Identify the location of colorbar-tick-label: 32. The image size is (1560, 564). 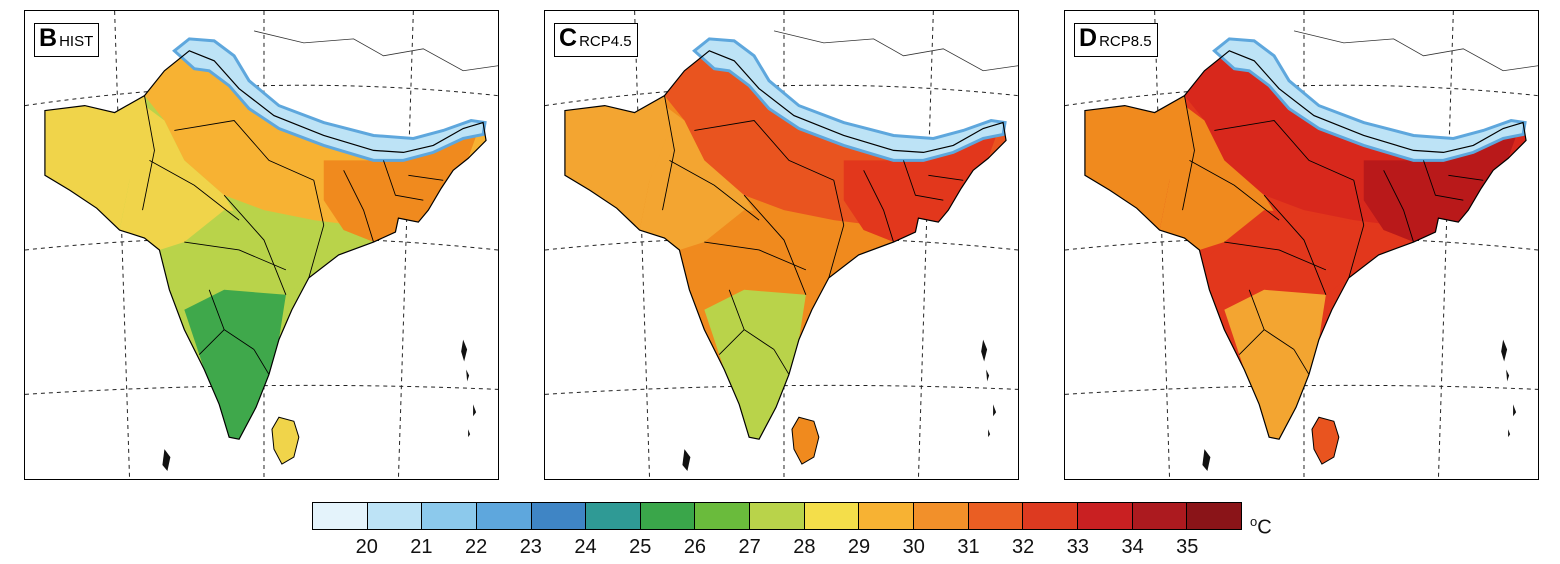
(1023, 547).